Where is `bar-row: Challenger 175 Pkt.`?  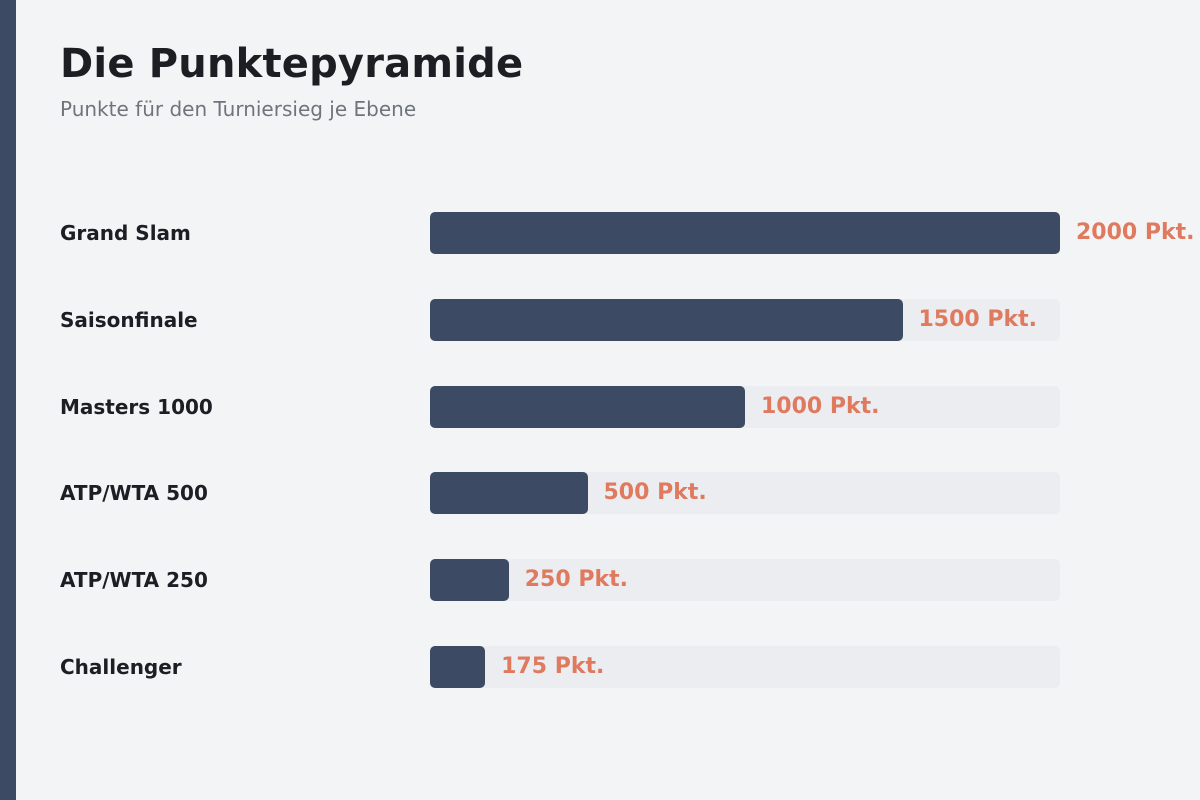
bar-row: Challenger 175 Pkt. is located at coordinates (600, 667).